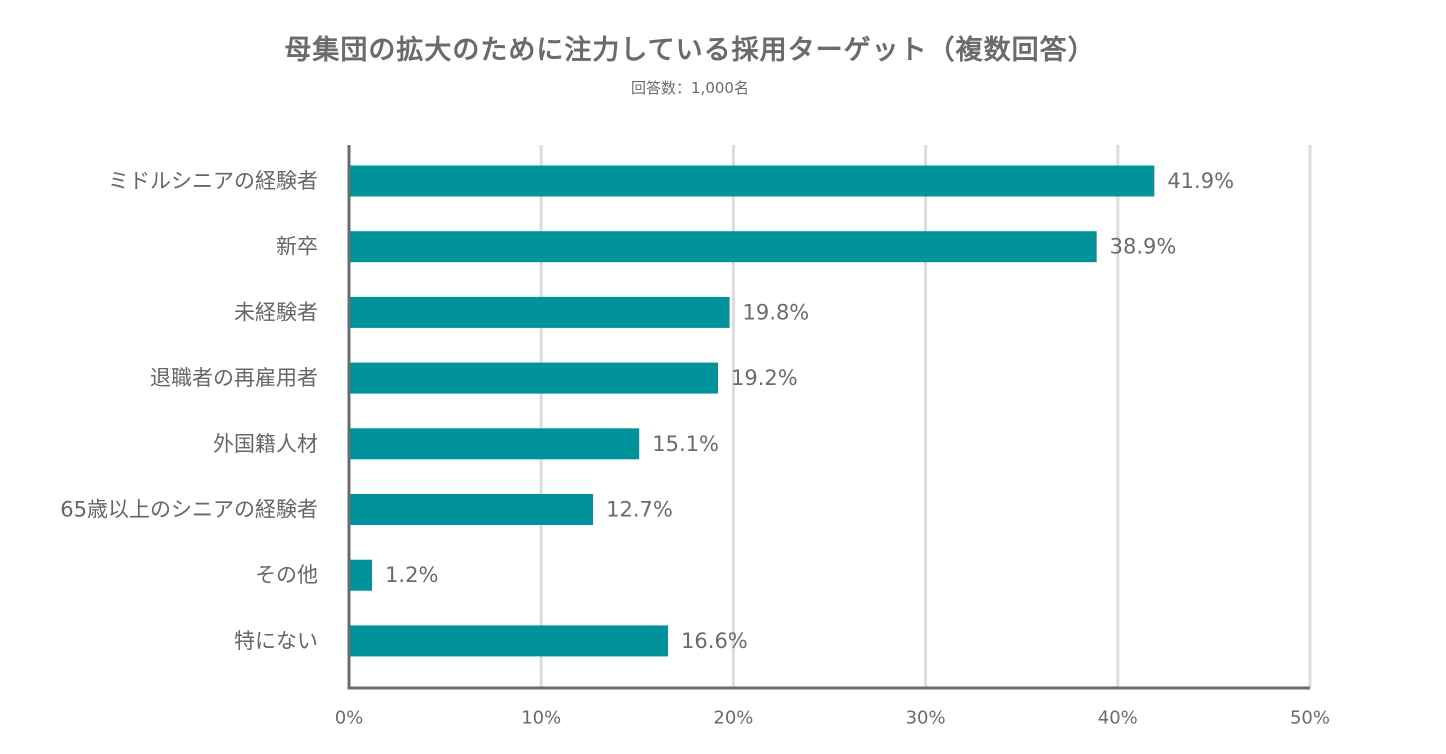 This screenshot has height=754, width=1446. Describe the element at coordinates (189, 510) in the screenshot. I see `category-label-5: 65歳以上のシニアの経験者` at that location.